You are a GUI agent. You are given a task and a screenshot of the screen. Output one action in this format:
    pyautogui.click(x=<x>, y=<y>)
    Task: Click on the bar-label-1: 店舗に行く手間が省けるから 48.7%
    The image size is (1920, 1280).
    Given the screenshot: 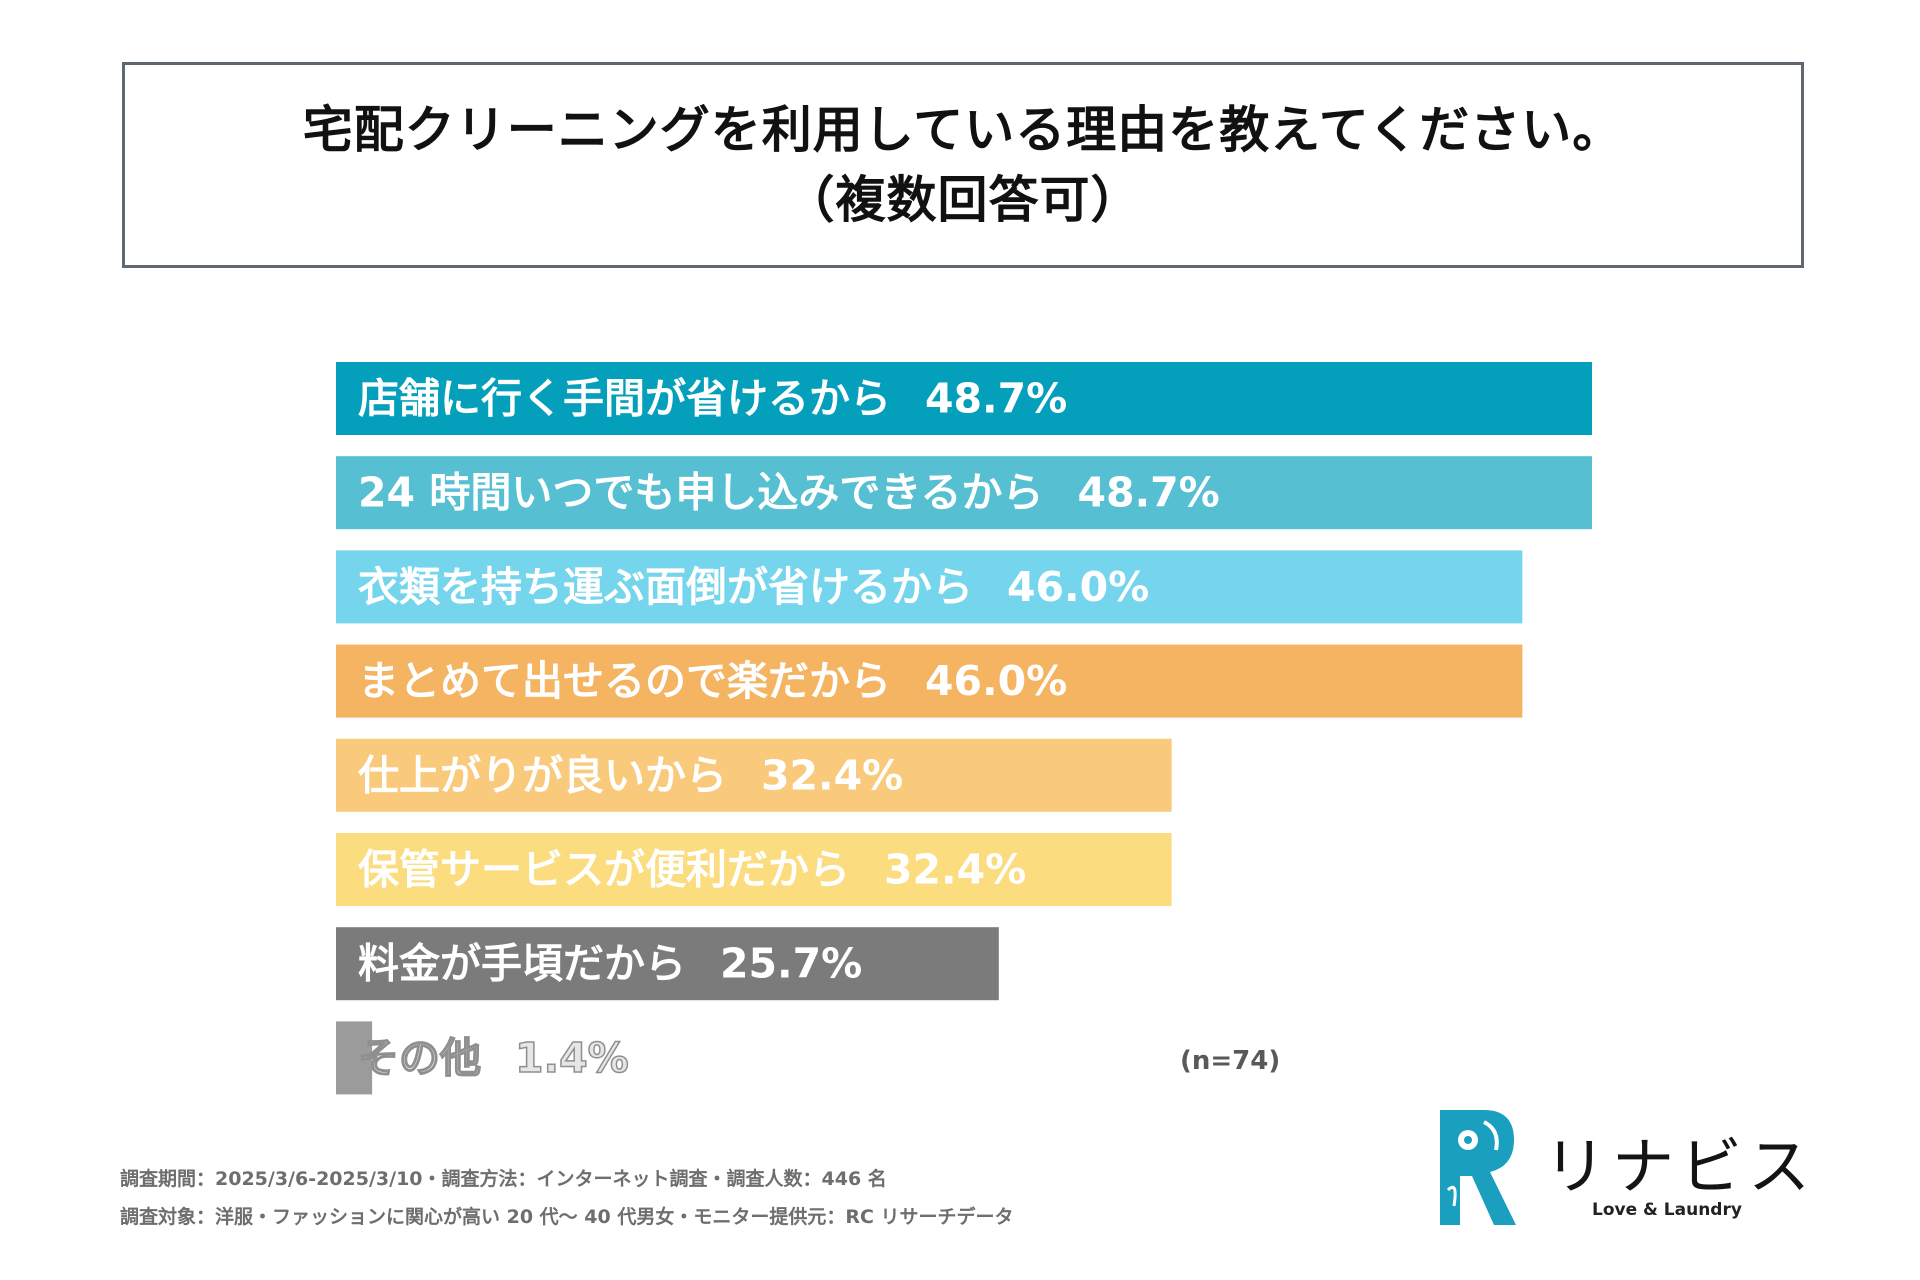 What is the action you would take?
    pyautogui.click(x=712, y=399)
    